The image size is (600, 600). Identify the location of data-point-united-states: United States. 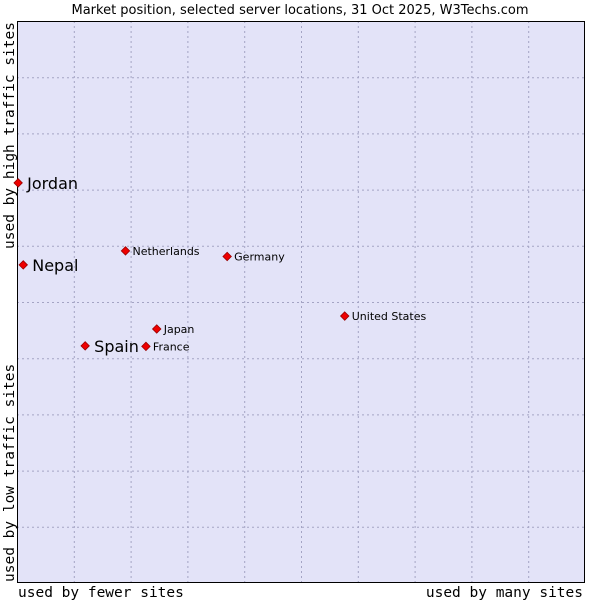
(383, 316).